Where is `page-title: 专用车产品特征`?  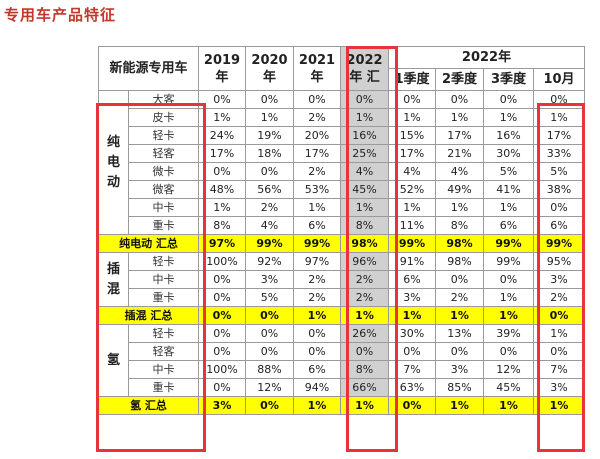
page-title: 专用车产品特征 is located at coordinates (60, 15).